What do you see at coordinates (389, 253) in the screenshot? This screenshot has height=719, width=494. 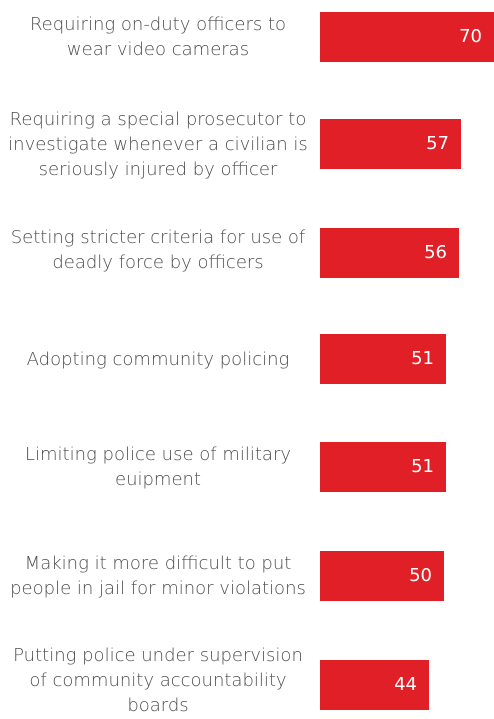 I see `bar: 56` at bounding box center [389, 253].